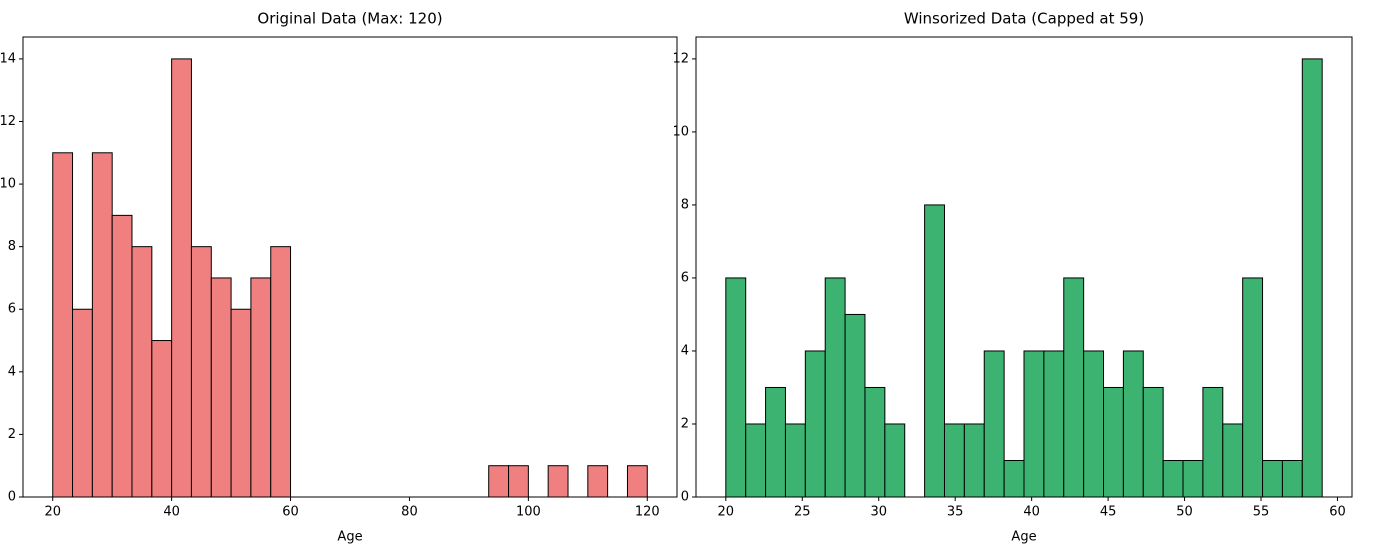  I want to click on chart-title: Winsorized Data (Capped at 59), so click(1024, 19).